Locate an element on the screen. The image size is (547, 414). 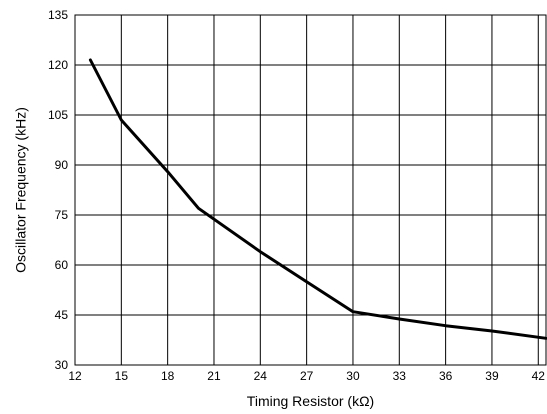
x-tick-label: 36 is located at coordinates (446, 376).